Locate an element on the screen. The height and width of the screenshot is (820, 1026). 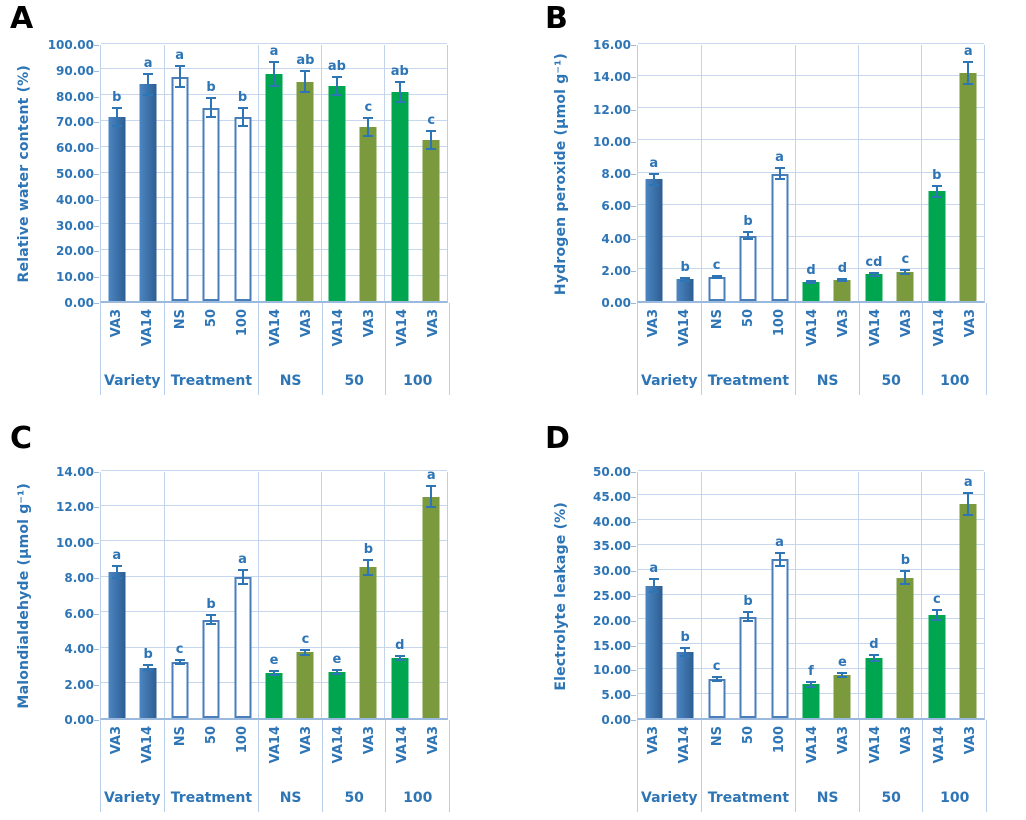
bar-50-va3 is located at coordinates (905, 647).